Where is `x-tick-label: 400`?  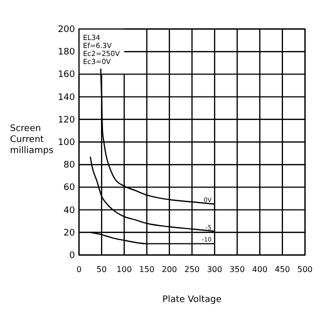 x-tick-label: 400 is located at coordinates (260, 269).